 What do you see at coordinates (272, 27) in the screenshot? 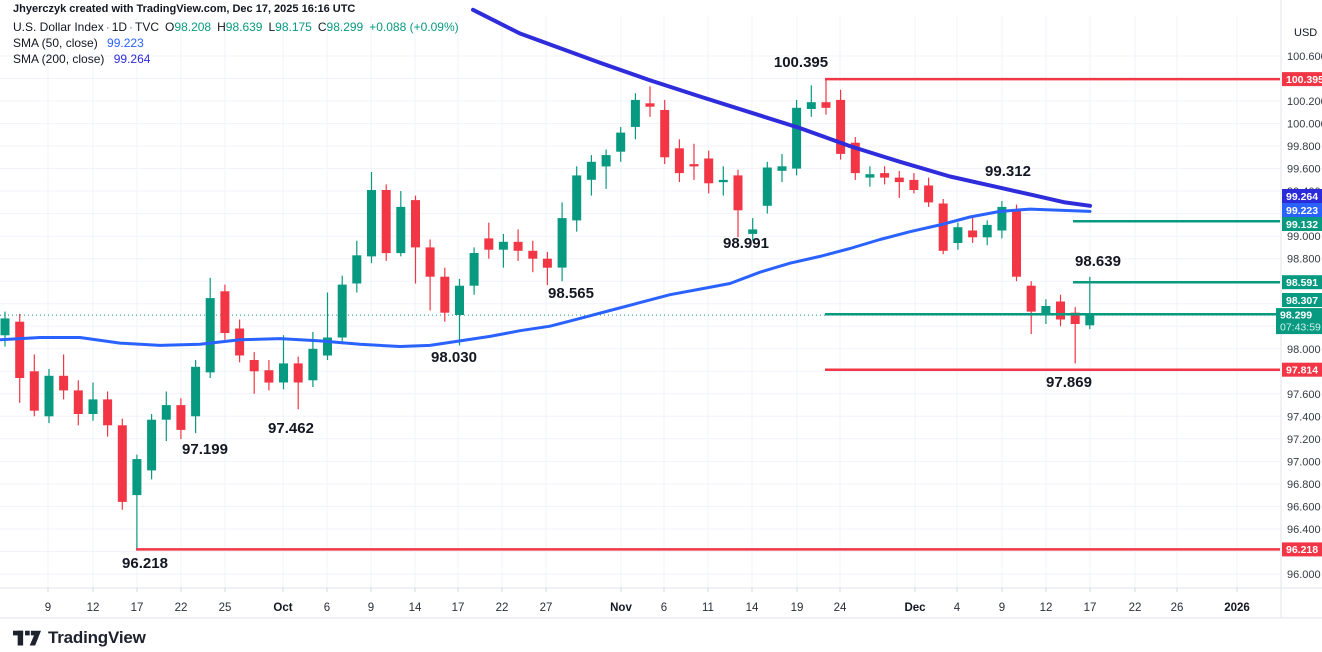
I see `ohlc-key: L` at bounding box center [272, 27].